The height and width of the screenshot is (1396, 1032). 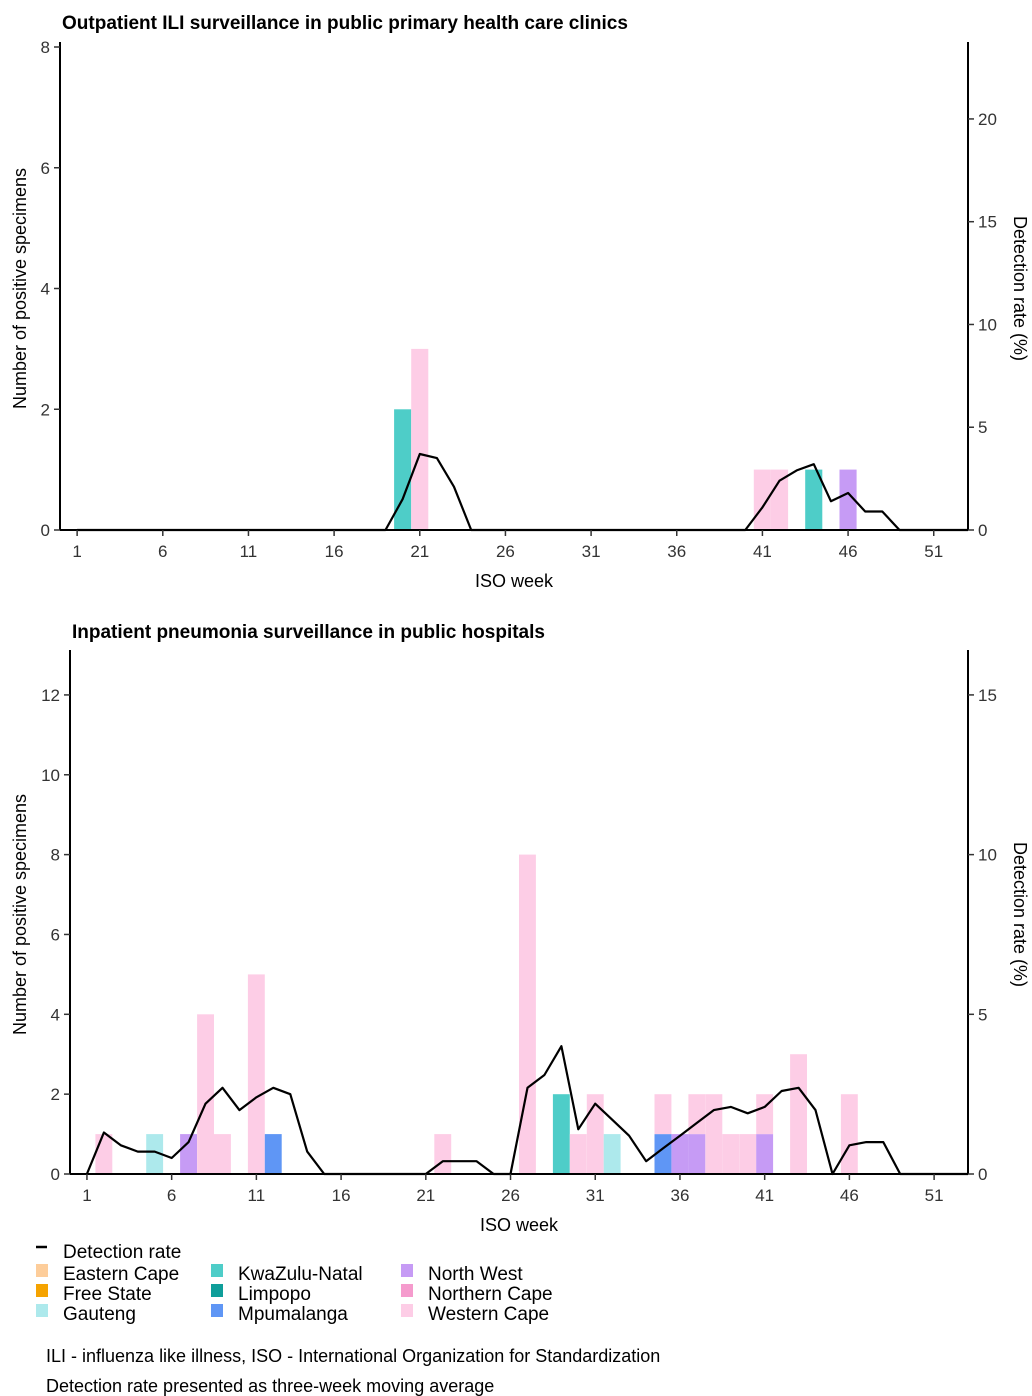 I want to click on bar-week-46-western-cape, so click(x=849, y=1134).